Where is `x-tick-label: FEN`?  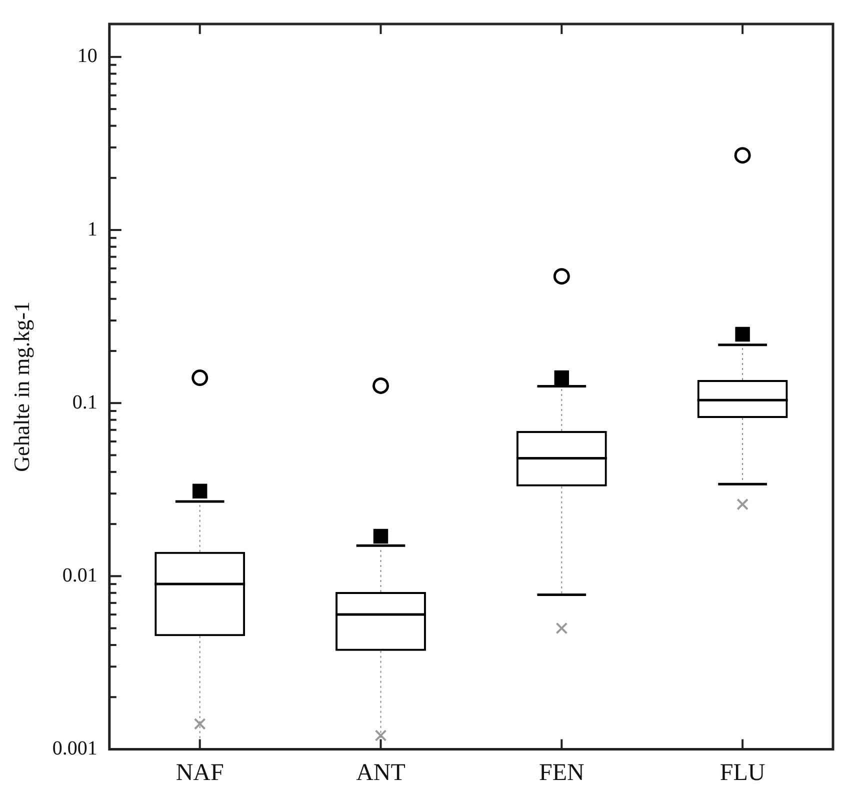
x-tick-label: FEN is located at coordinates (561, 773).